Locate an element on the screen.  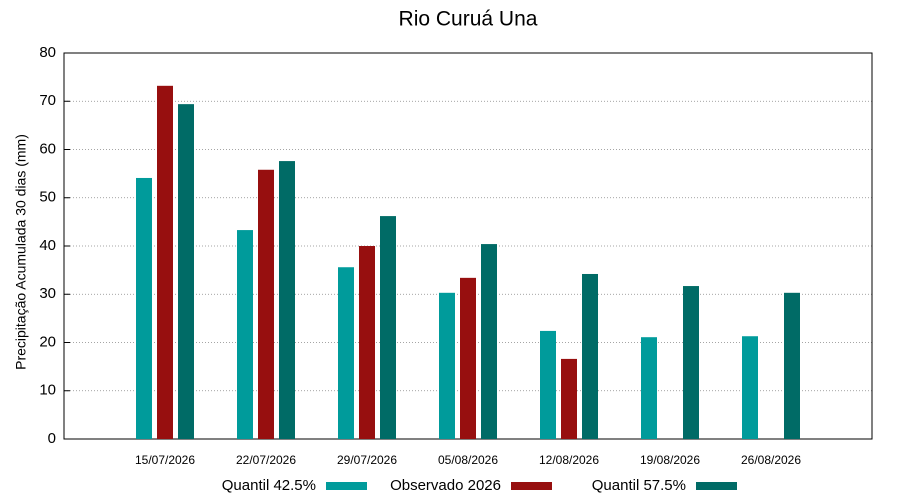
y-tick-label: 60 is located at coordinates (47, 148).